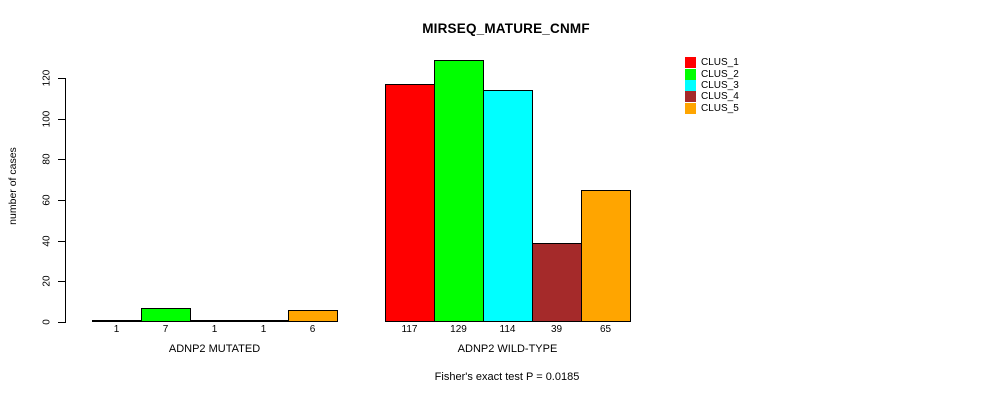 The height and width of the screenshot is (400, 990). What do you see at coordinates (47, 322) in the screenshot?
I see `y-tick-label: 0` at bounding box center [47, 322].